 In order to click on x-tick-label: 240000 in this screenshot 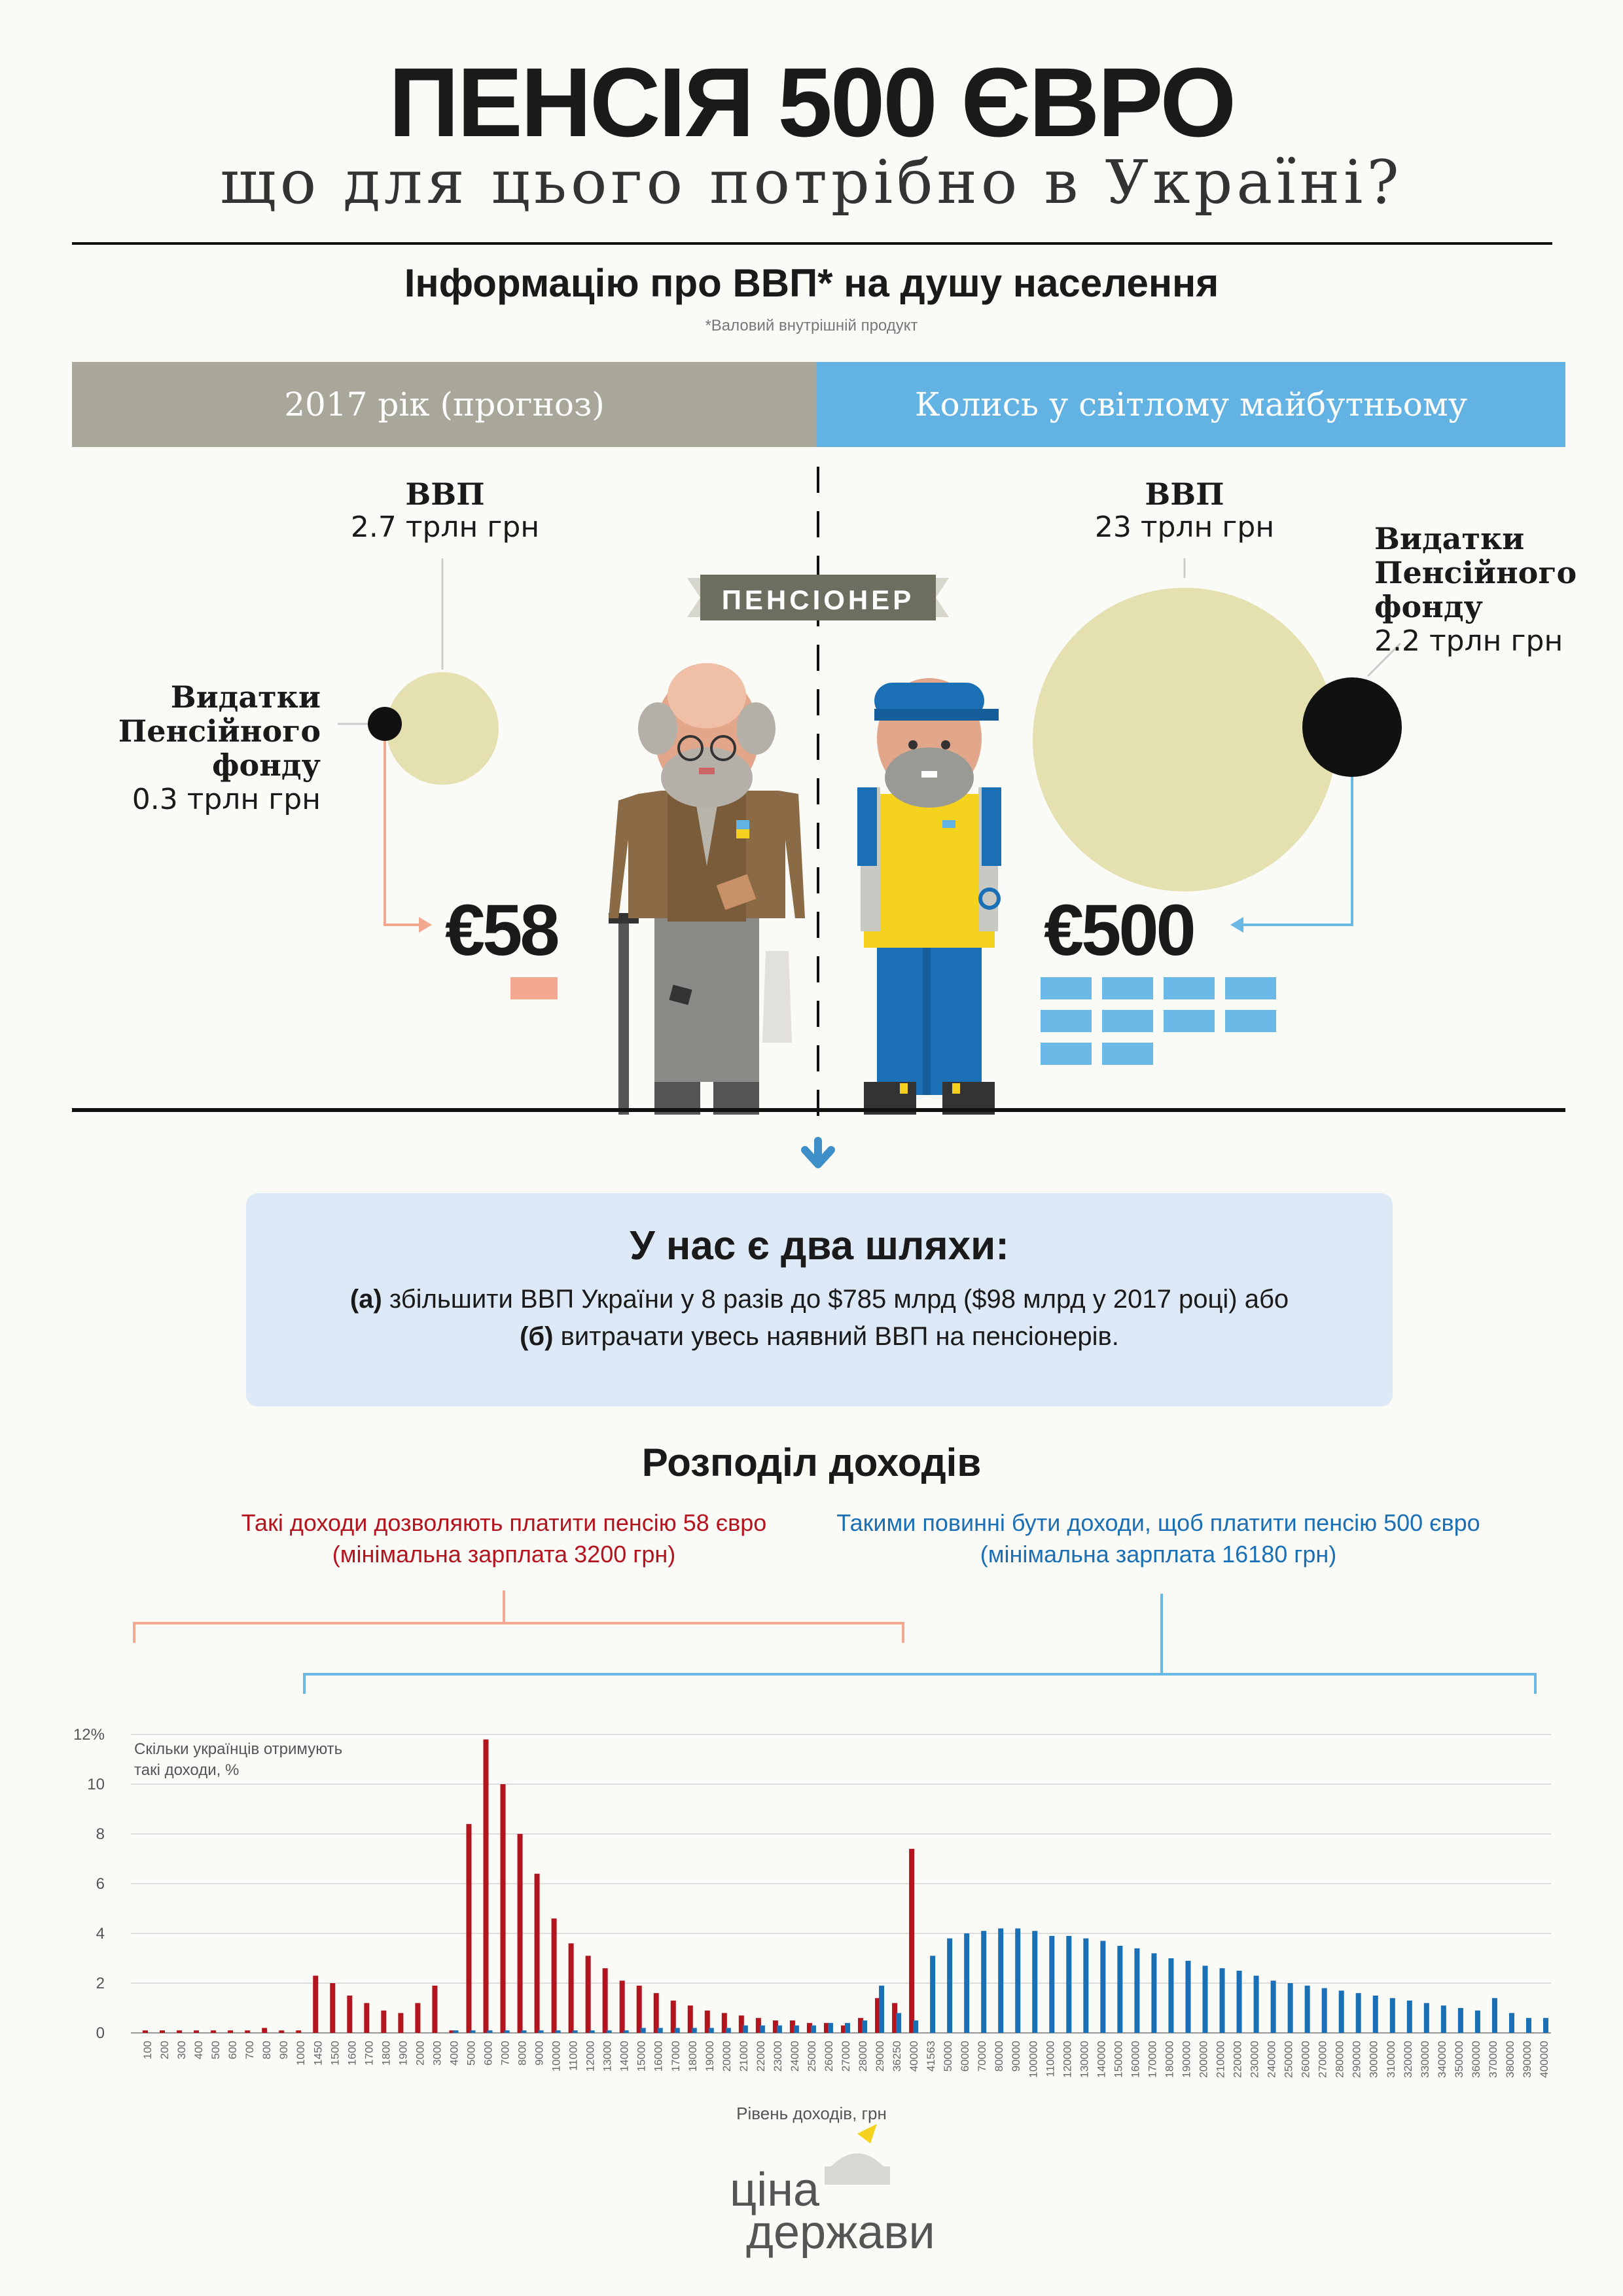, I will do `click(1272, 2059)`.